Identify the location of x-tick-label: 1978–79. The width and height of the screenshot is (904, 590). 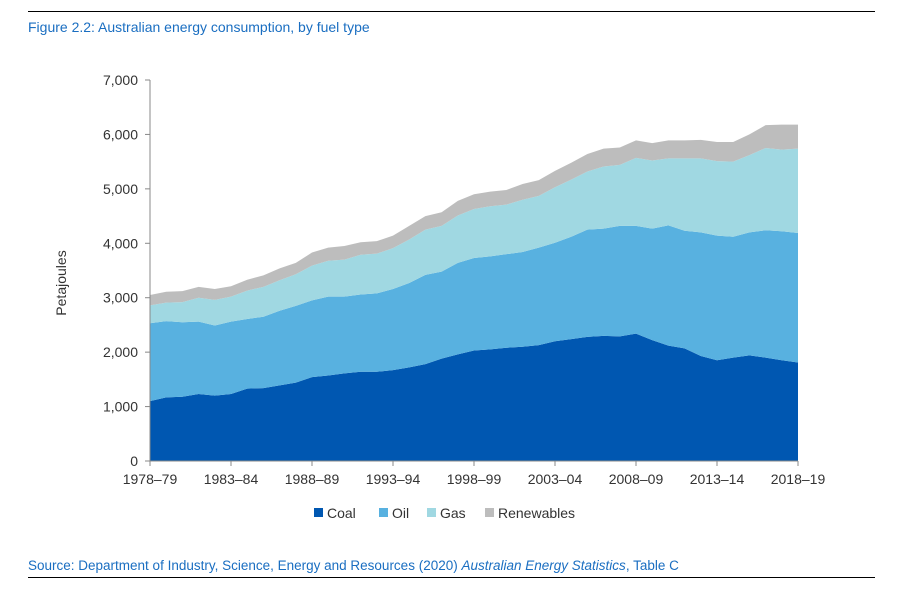
(150, 479).